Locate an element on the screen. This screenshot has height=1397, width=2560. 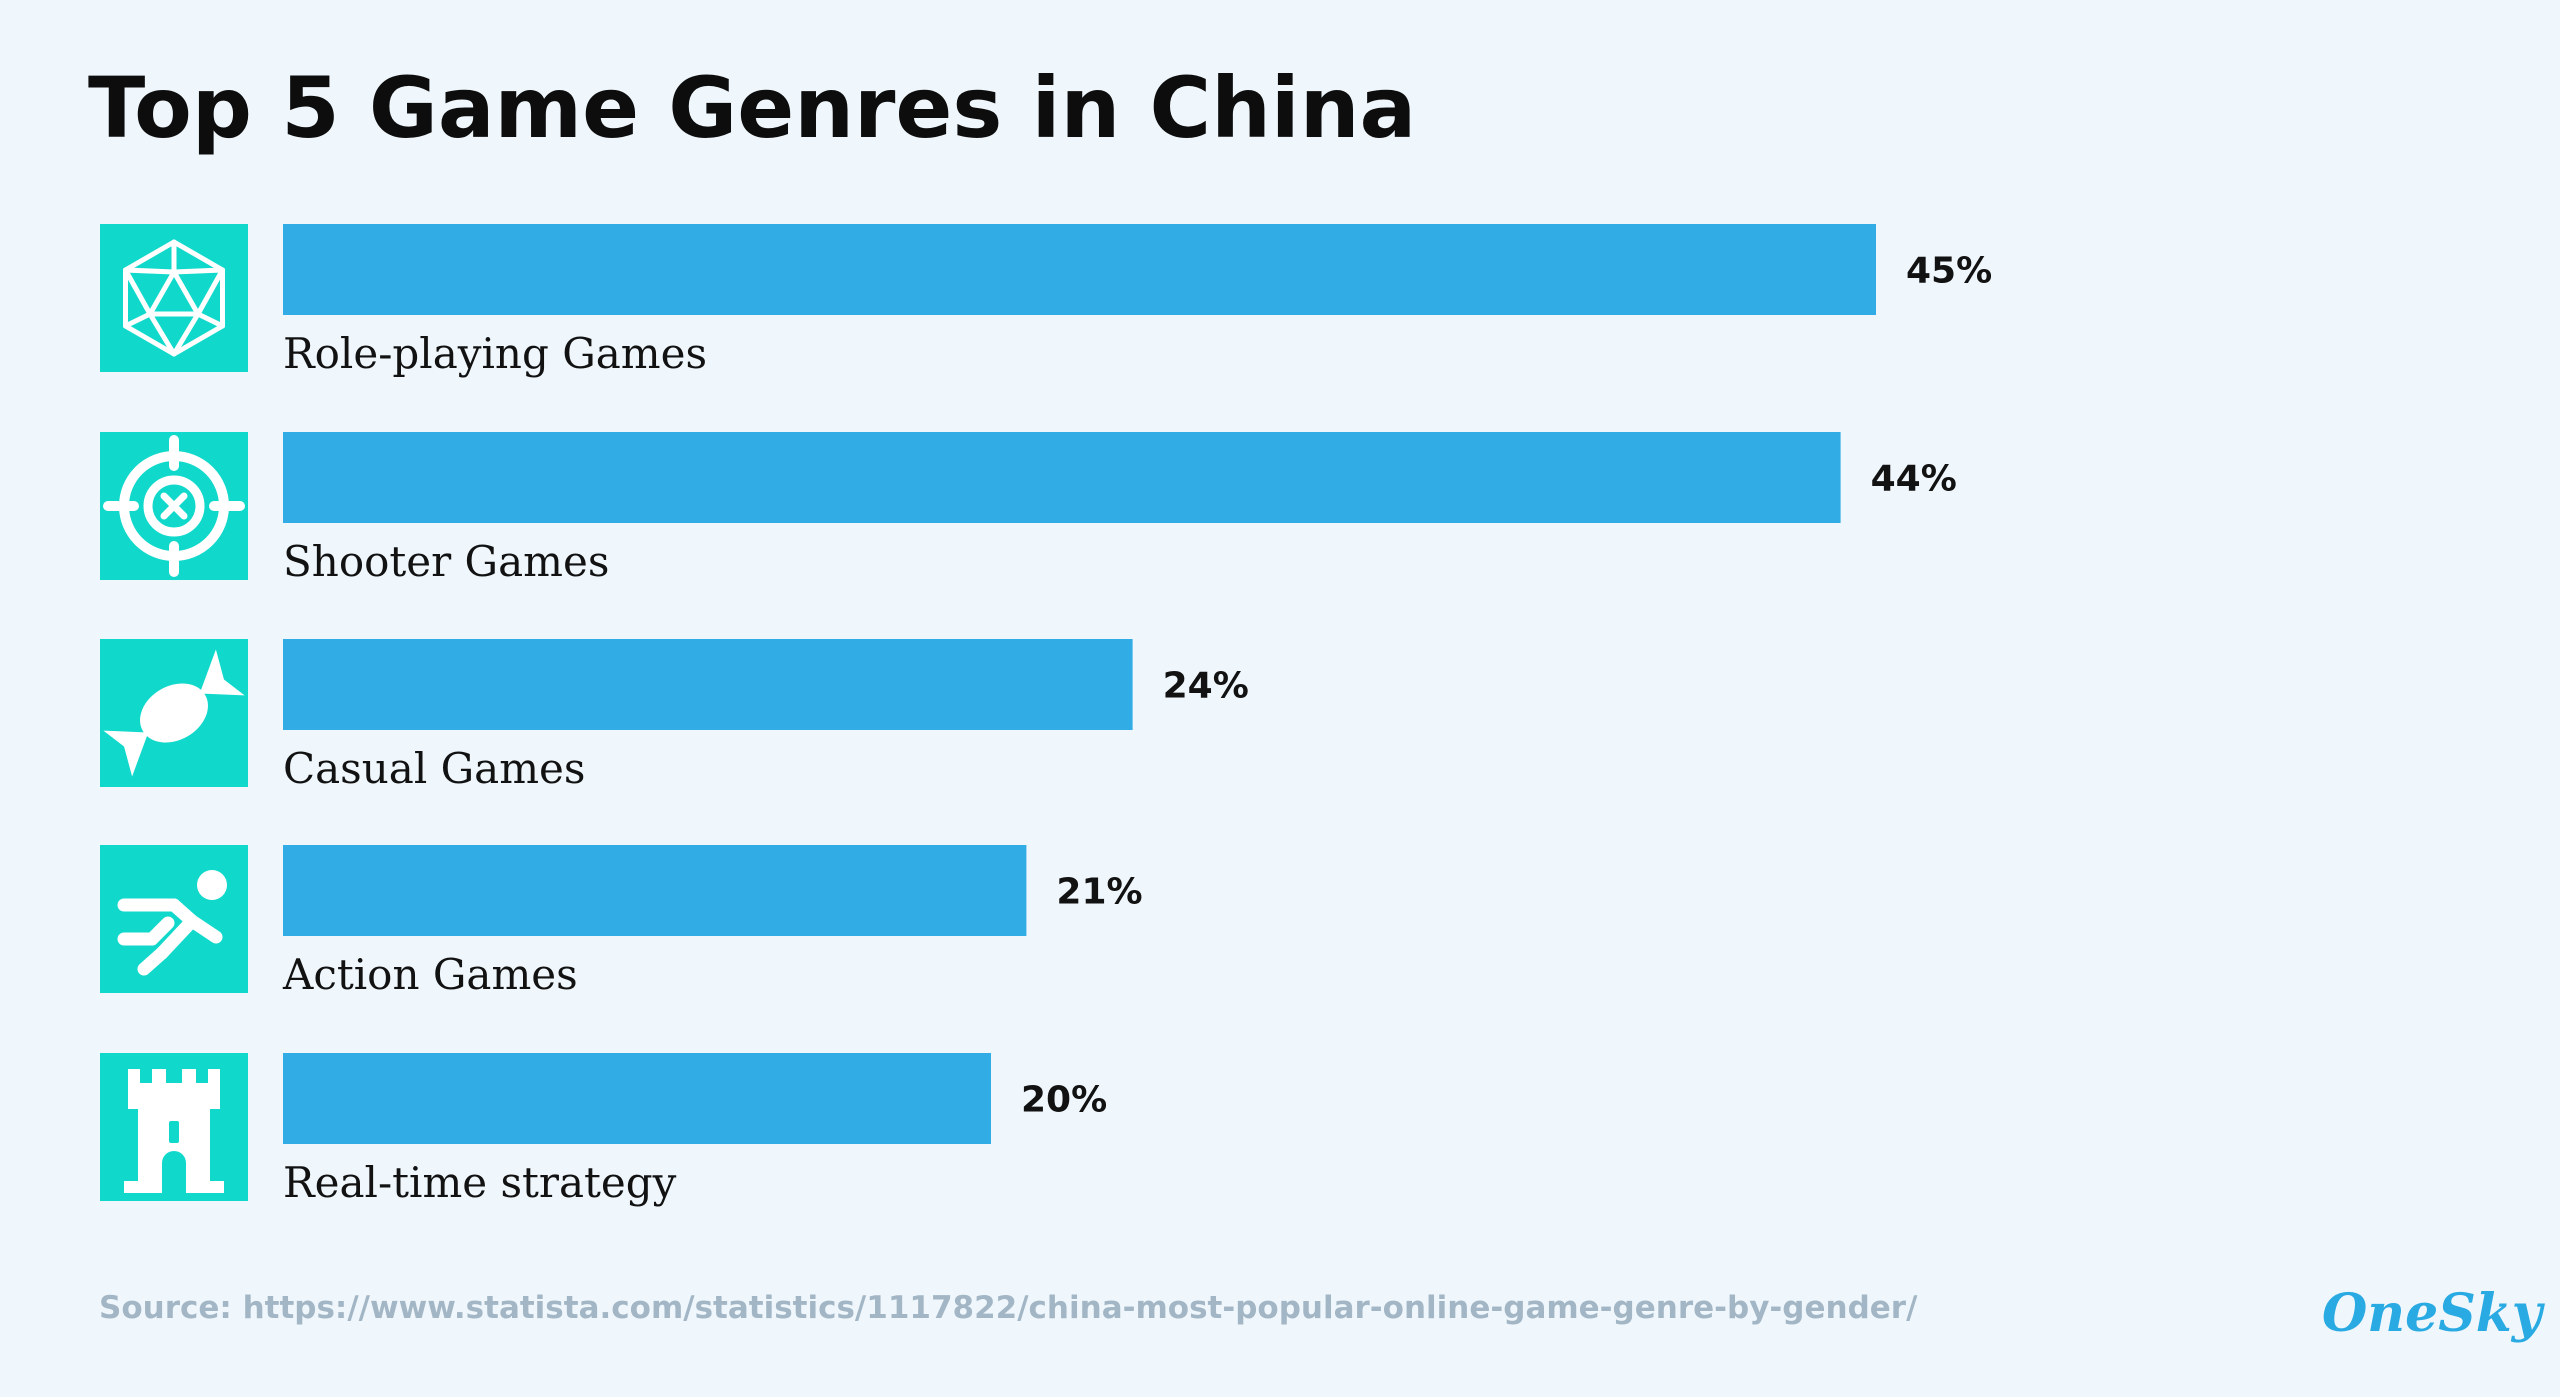
value-label: 24% is located at coordinates (1206, 686).